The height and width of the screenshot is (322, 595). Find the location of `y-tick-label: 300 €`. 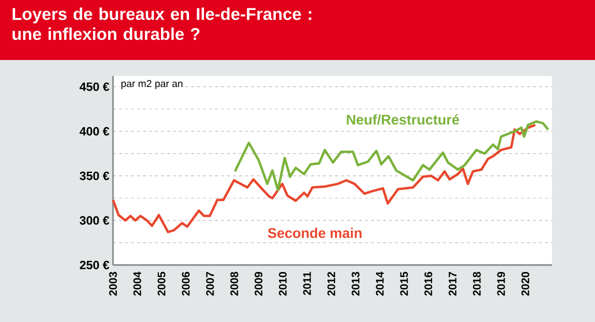

y-tick-label: 300 € is located at coordinates (95, 220).